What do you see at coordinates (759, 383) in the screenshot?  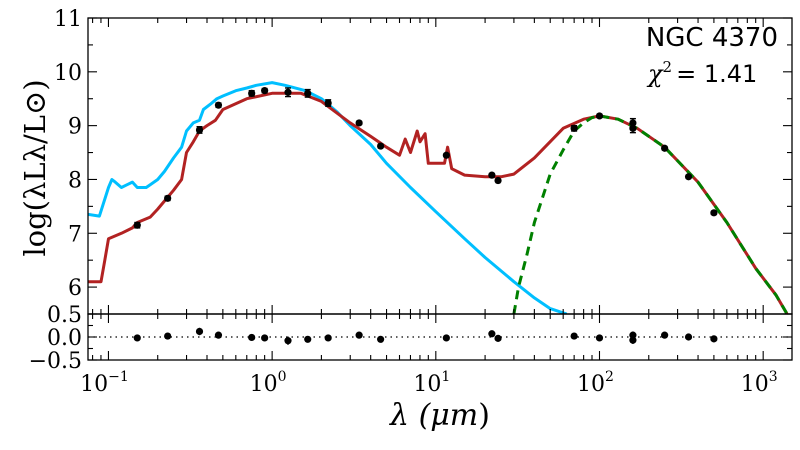 I see `x-tick-label: 10³` at bounding box center [759, 383].